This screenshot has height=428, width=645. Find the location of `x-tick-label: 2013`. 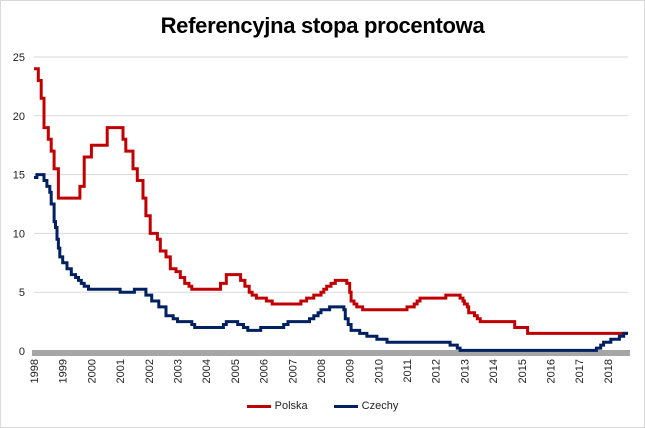

x-tick-label: 2013 is located at coordinates (465, 371).